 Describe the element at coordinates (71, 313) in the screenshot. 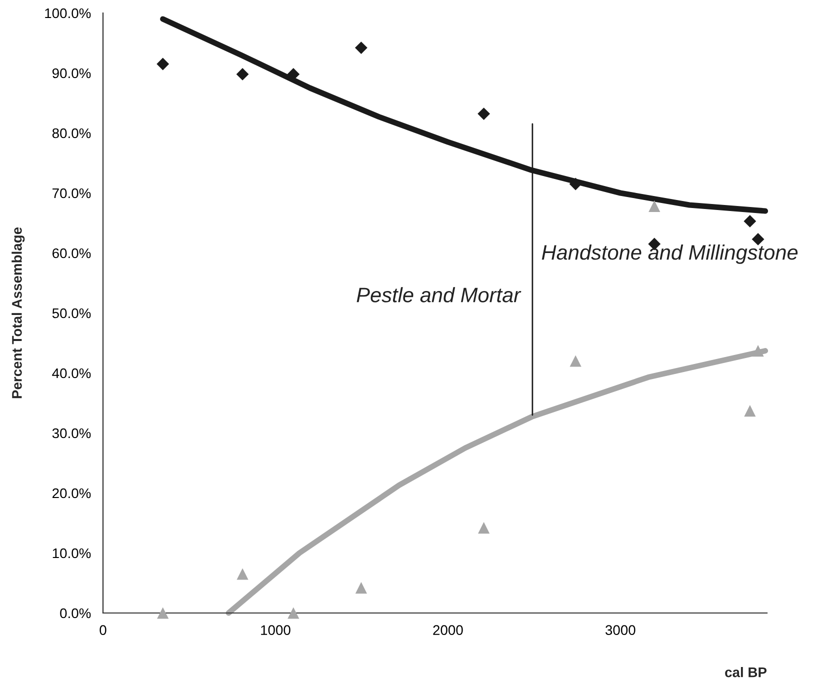

I see `y-tick-label: 50.0%` at that location.